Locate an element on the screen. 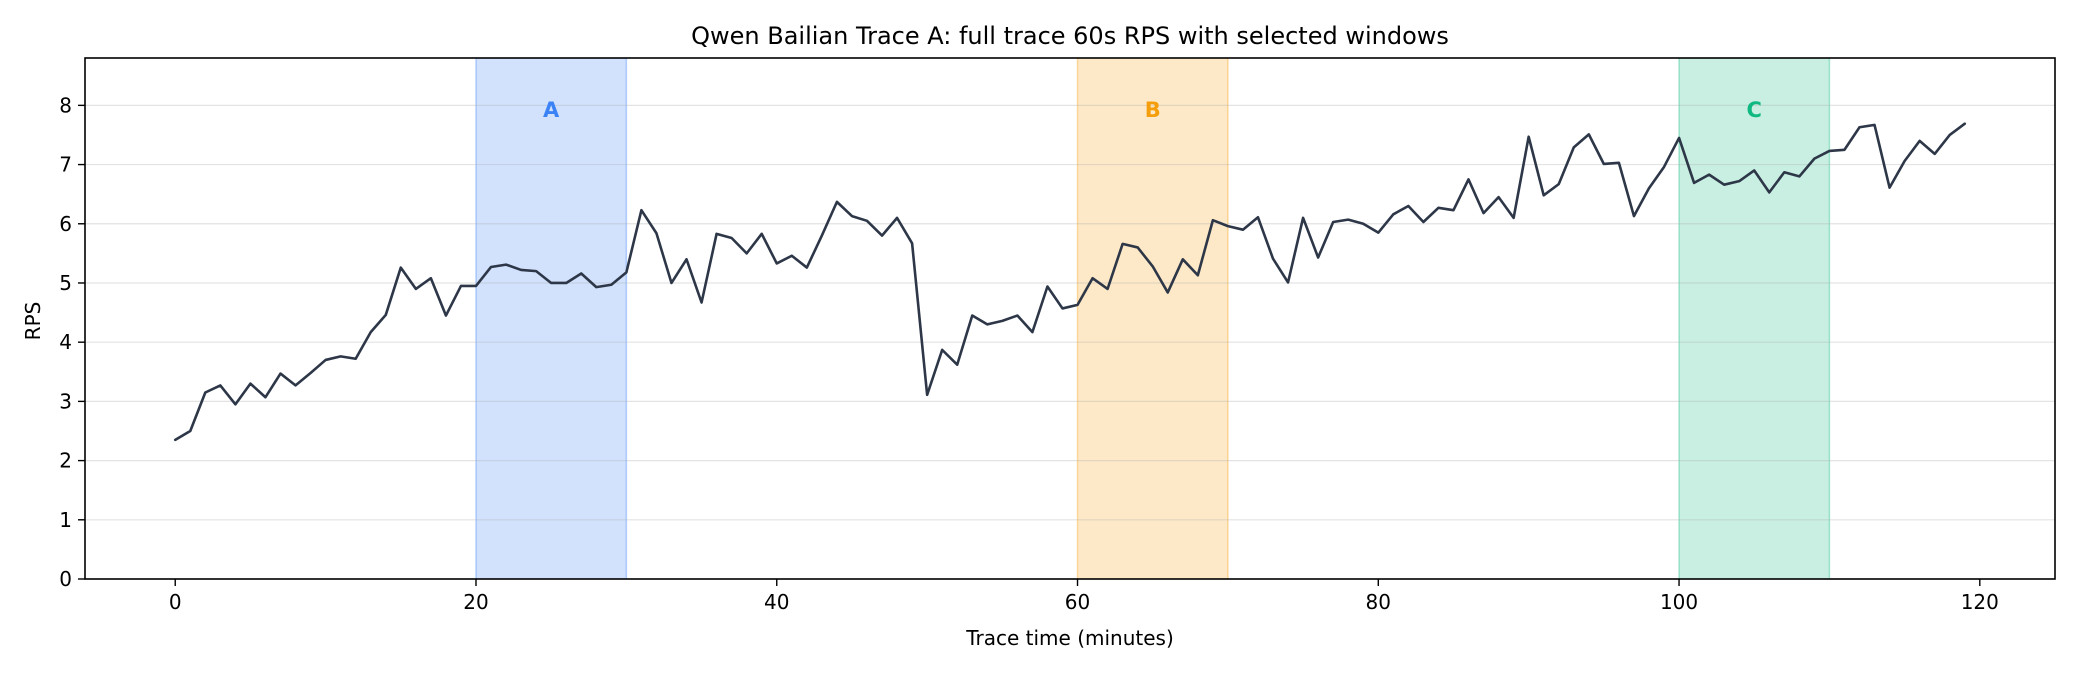 This screenshot has width=2080, height=676. x-tick-label-20: 20 is located at coordinates (475, 602).